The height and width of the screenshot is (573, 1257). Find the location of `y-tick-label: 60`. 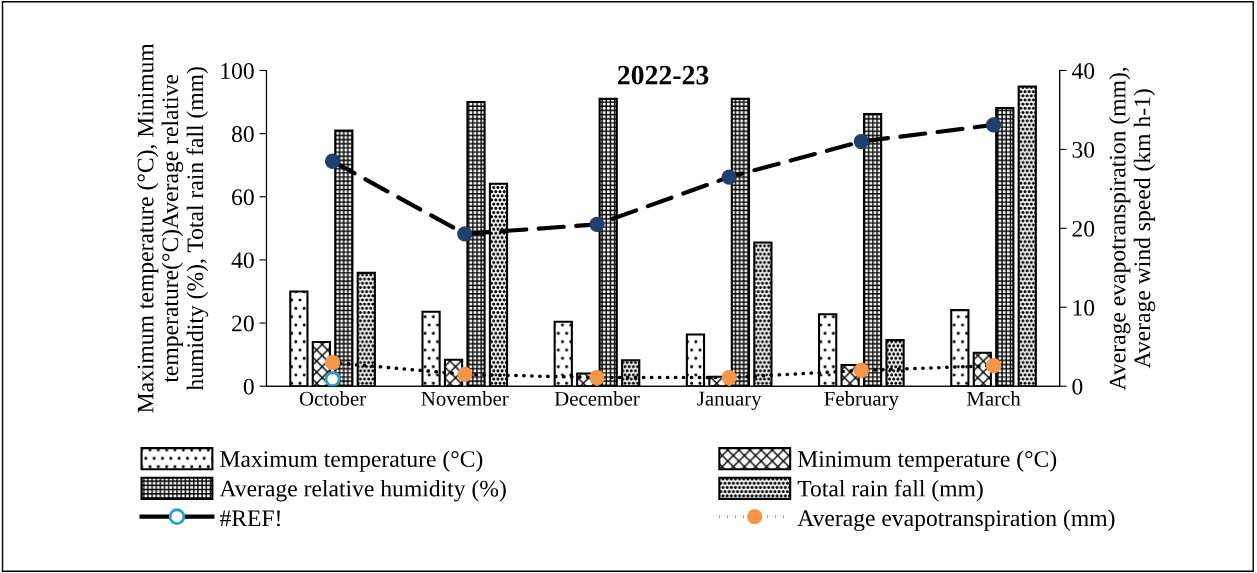

y-tick-label: 60 is located at coordinates (243, 197).